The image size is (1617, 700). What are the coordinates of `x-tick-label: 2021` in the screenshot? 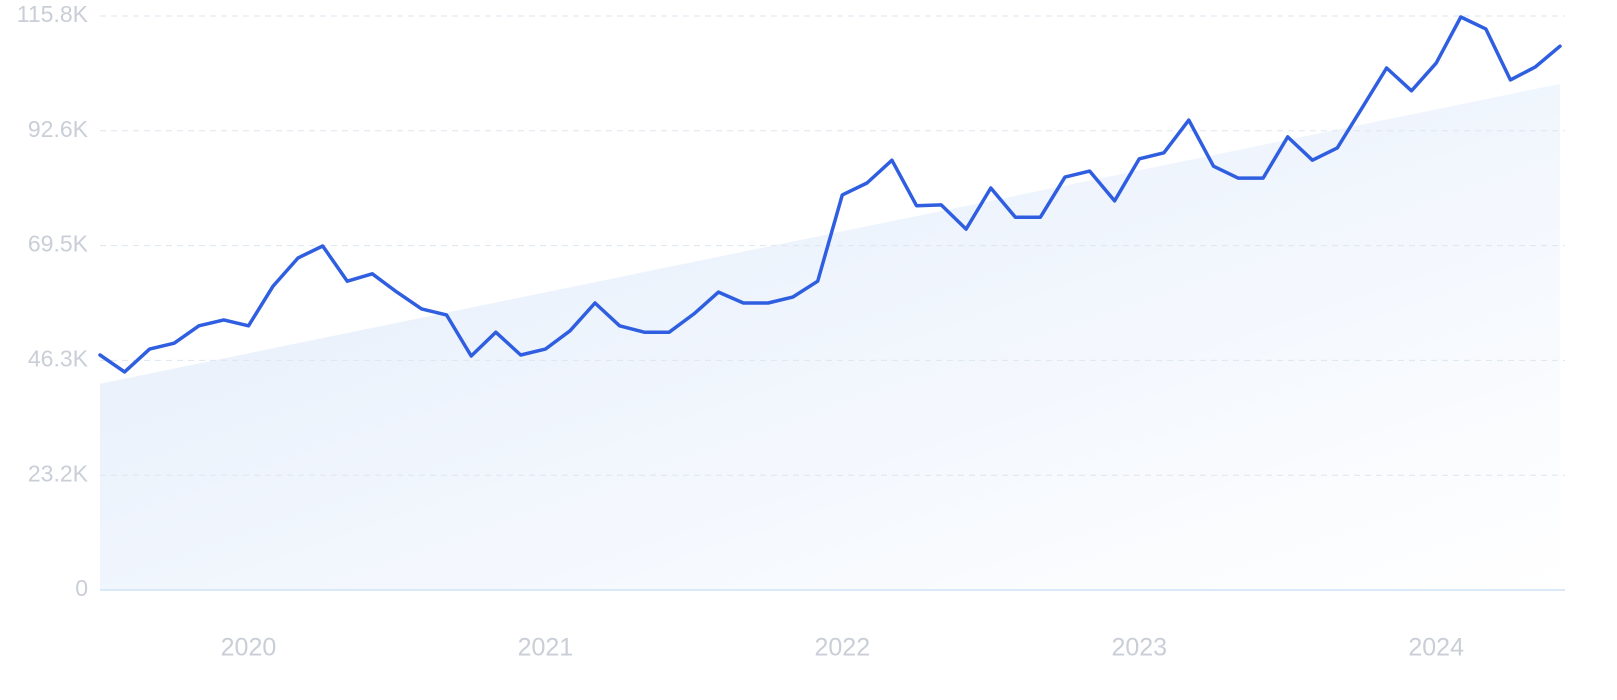 It's located at (546, 648).